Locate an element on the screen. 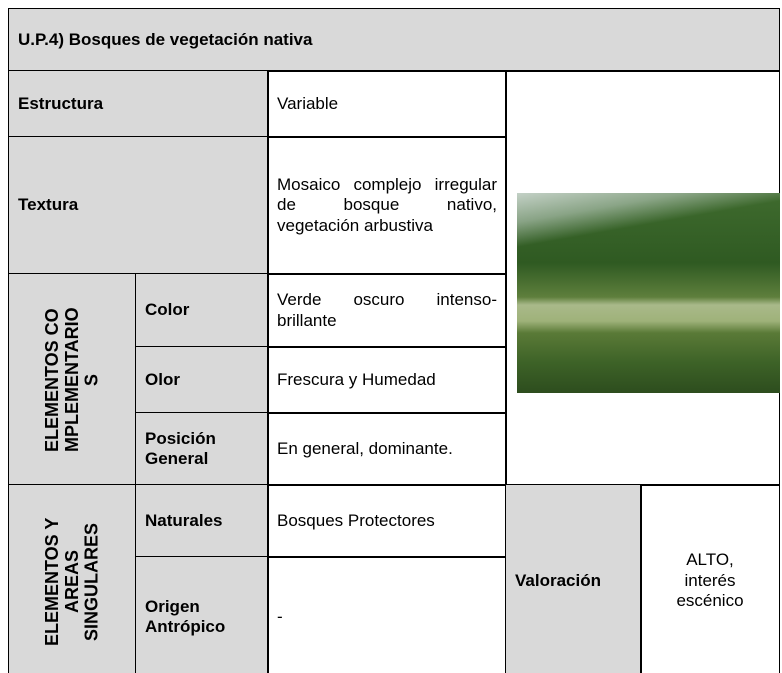 Image resolution: width=782 pixels, height=673 pixels. row-value: Variable is located at coordinates (387, 104).